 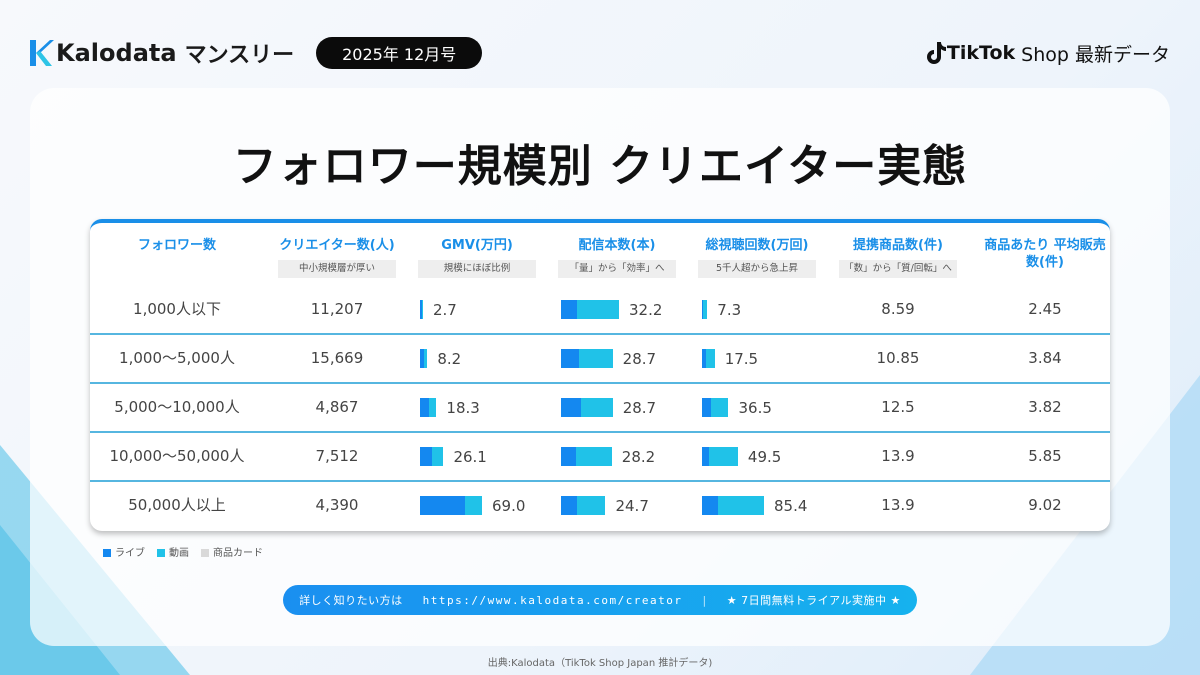 What do you see at coordinates (617, 245) in the screenshot?
I see `column-label: 配信本数(本)` at bounding box center [617, 245].